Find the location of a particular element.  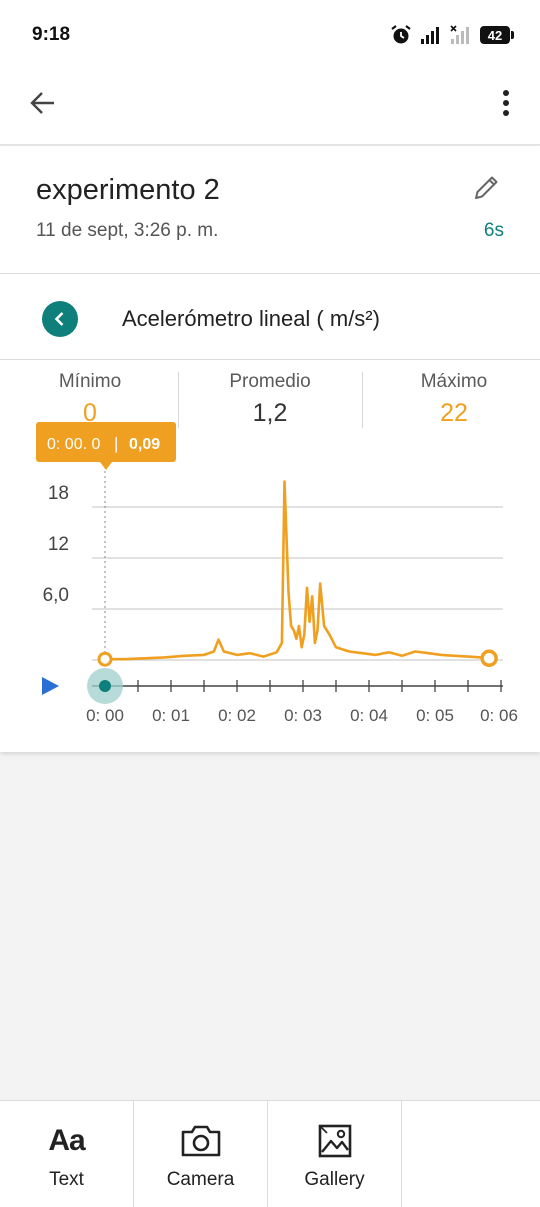

gallery-label: Gallery is located at coordinates (334, 1179).